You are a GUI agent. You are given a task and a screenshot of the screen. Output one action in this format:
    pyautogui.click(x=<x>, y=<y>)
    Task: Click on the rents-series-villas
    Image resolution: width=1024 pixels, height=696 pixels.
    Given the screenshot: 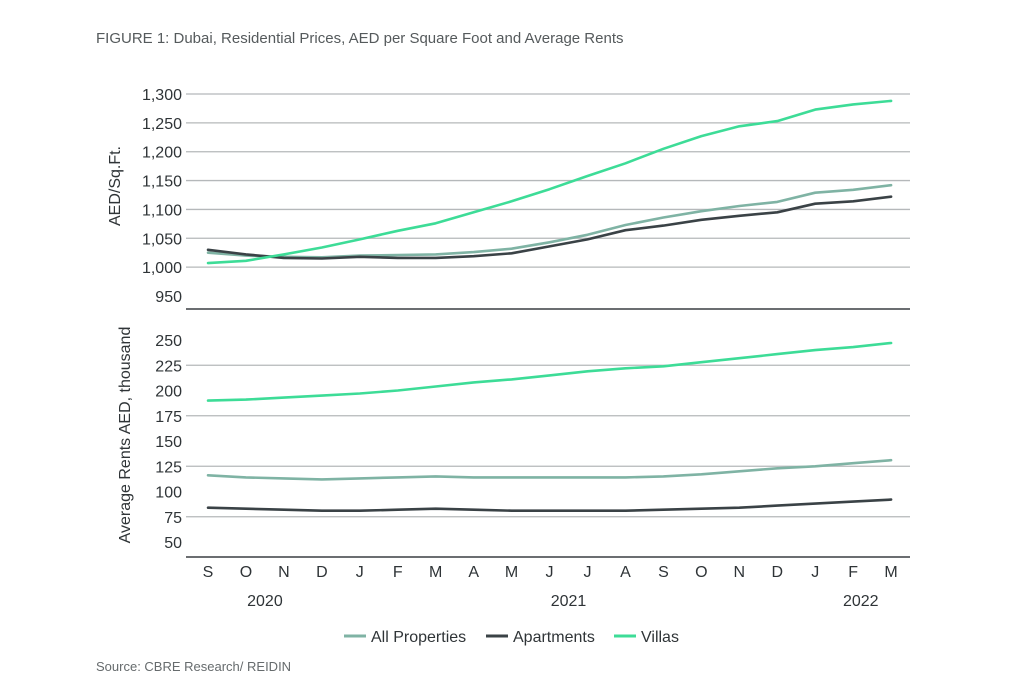 What is the action you would take?
    pyautogui.click(x=549, y=371)
    